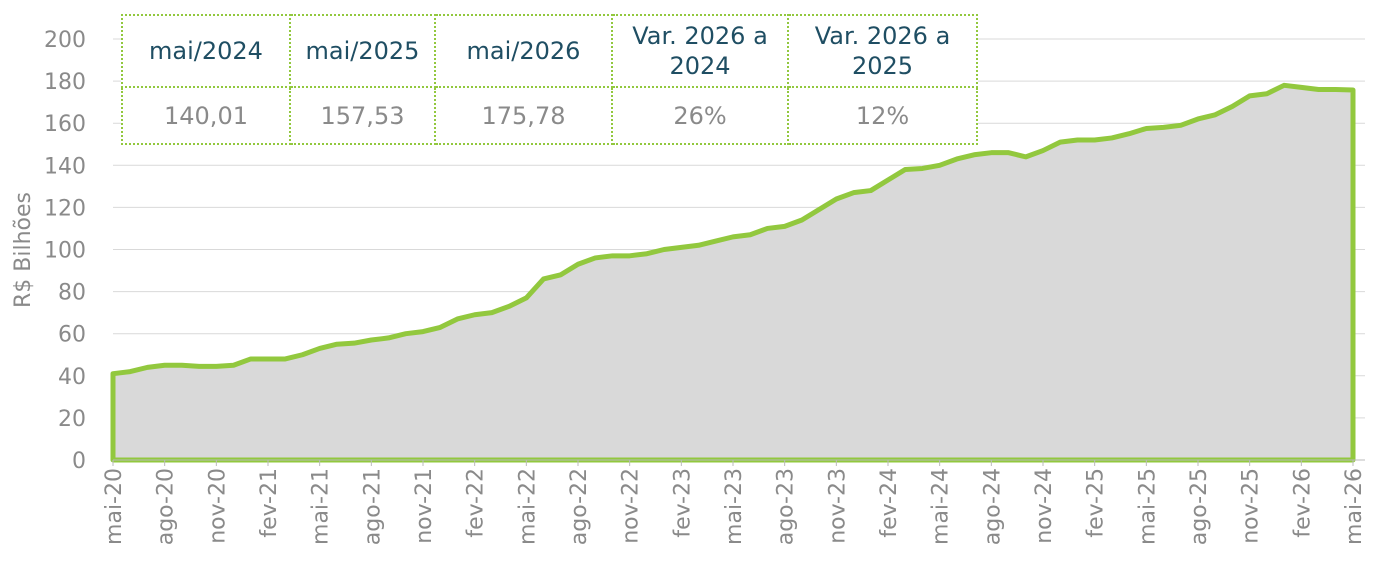  Describe the element at coordinates (1096, 503) in the screenshot. I see `x-tick-label: fev-25` at that location.